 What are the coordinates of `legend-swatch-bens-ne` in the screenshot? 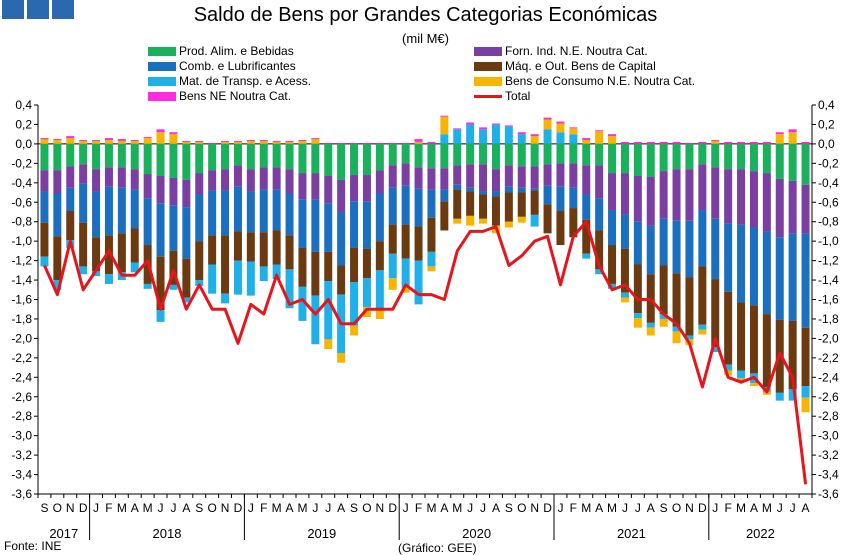 It's located at (162, 96).